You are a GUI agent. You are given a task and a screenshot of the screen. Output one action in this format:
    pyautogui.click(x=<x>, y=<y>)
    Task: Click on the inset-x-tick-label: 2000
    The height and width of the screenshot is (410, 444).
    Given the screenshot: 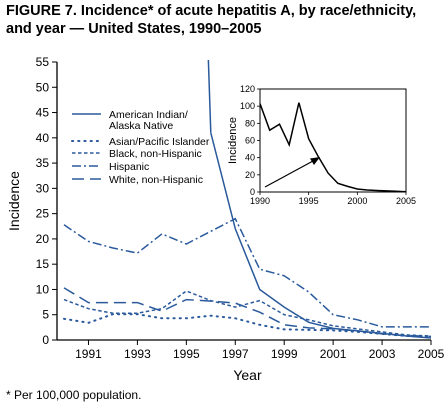 What is the action you would take?
    pyautogui.click(x=357, y=201)
    